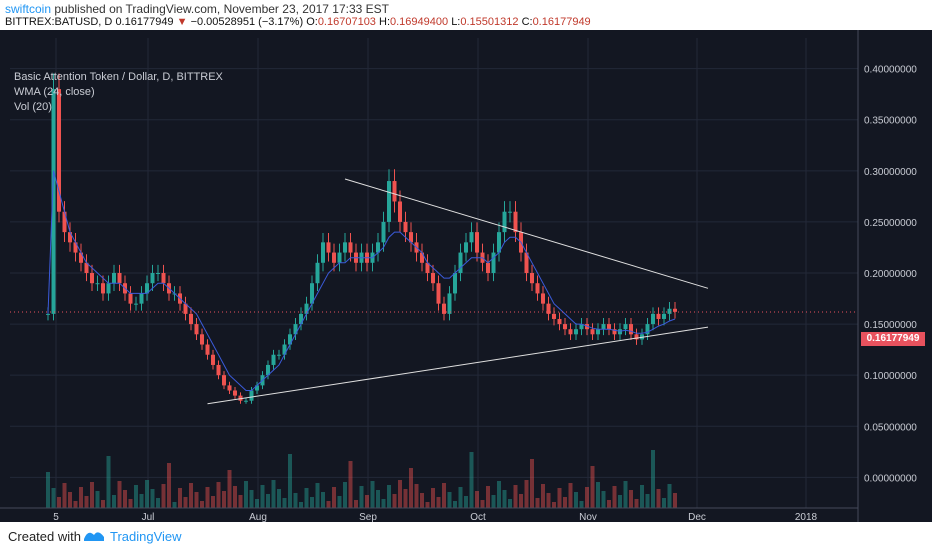 The image size is (932, 550). What do you see at coordinates (697, 517) in the screenshot?
I see `x-tick-label: Dec` at bounding box center [697, 517].